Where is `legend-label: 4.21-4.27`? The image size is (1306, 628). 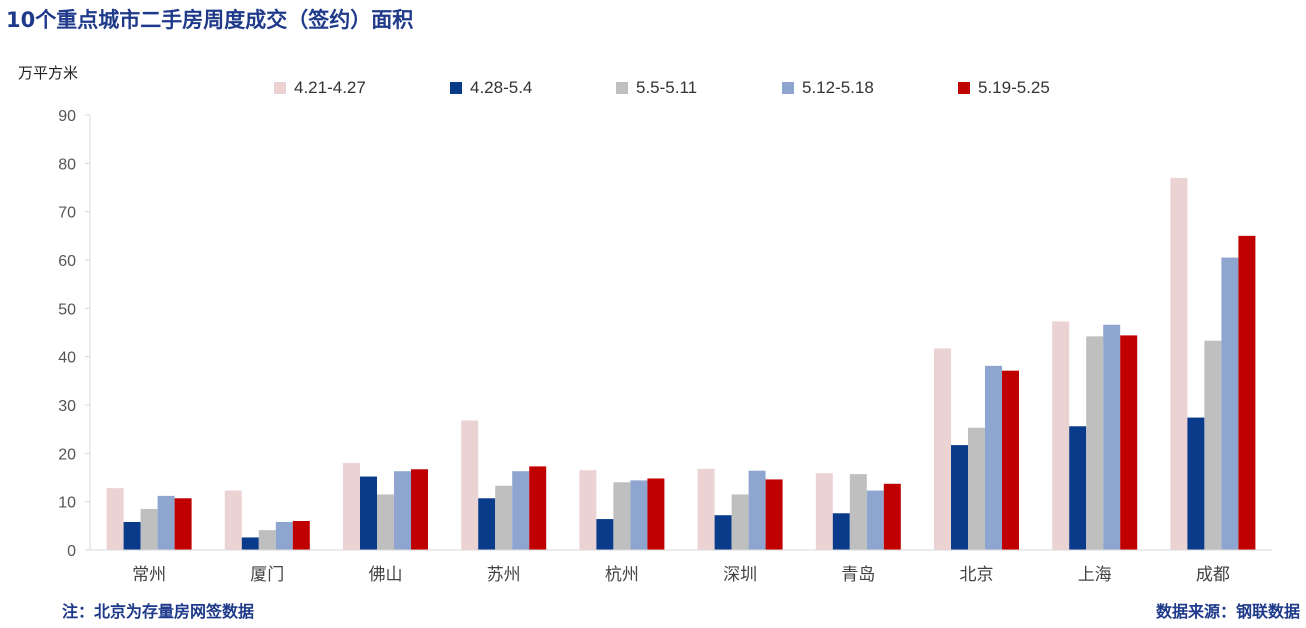
legend-label: 4.21-4.27 is located at coordinates (330, 87).